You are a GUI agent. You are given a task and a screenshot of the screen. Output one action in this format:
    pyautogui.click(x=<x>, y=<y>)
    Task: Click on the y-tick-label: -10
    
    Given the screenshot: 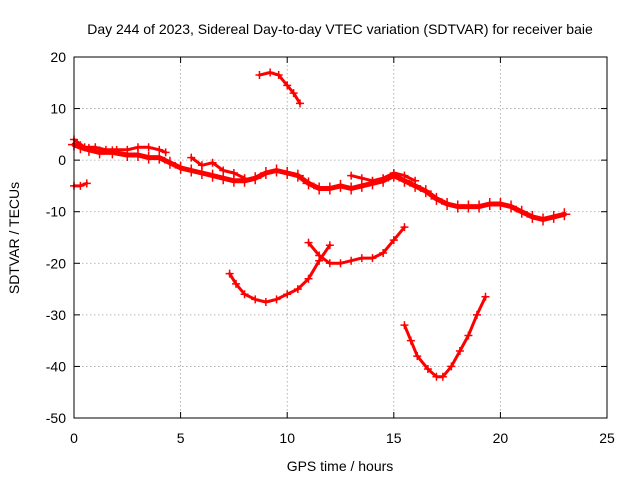 What is the action you would take?
    pyautogui.click(x=56, y=212)
    